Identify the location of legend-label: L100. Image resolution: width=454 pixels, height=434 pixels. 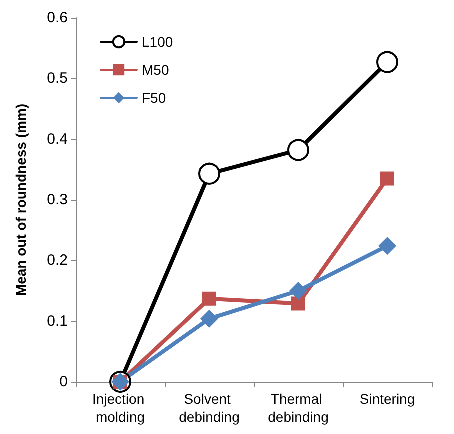
(158, 42).